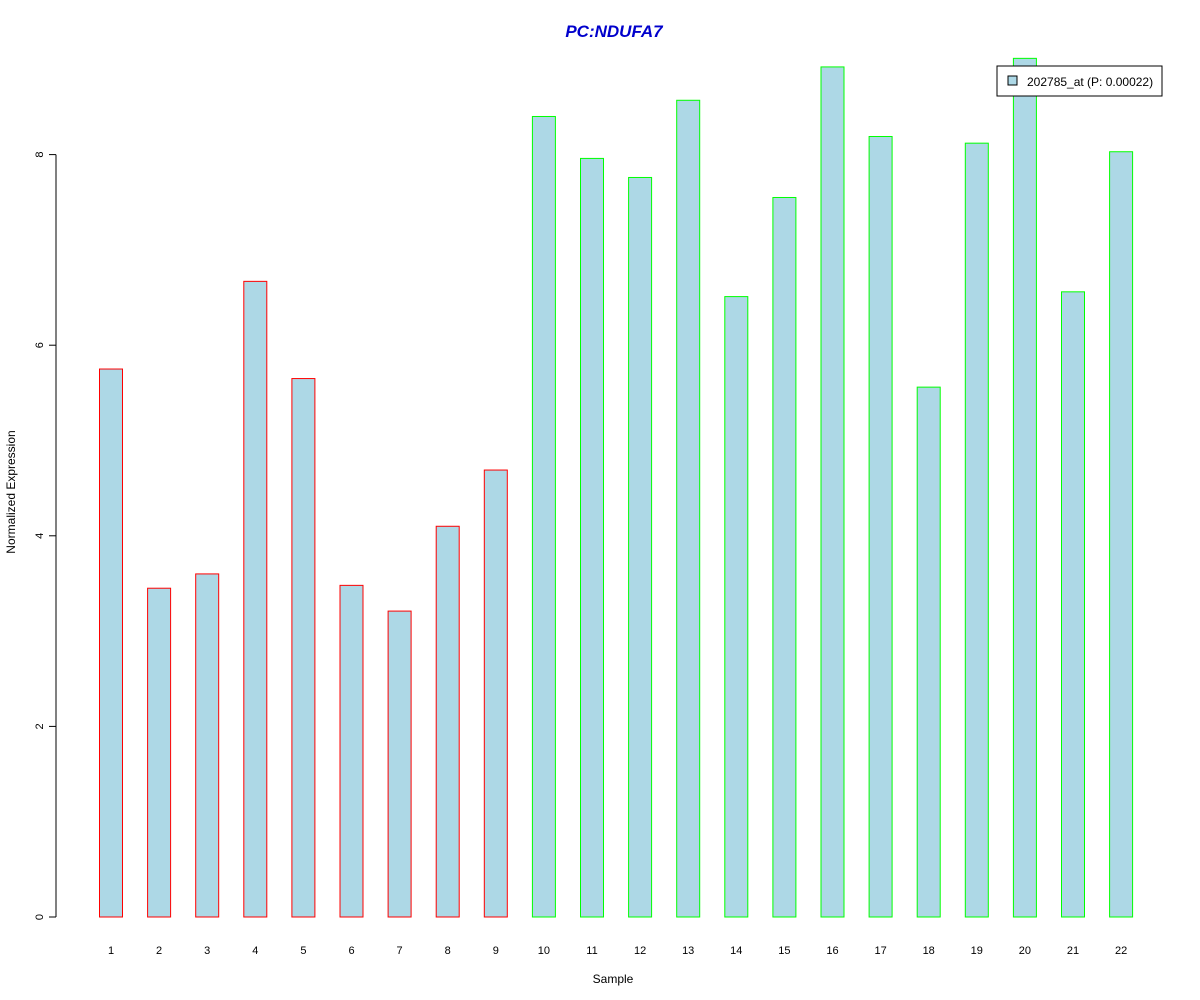  What do you see at coordinates (159, 951) in the screenshot?
I see `x-tick-label: 2` at bounding box center [159, 951].